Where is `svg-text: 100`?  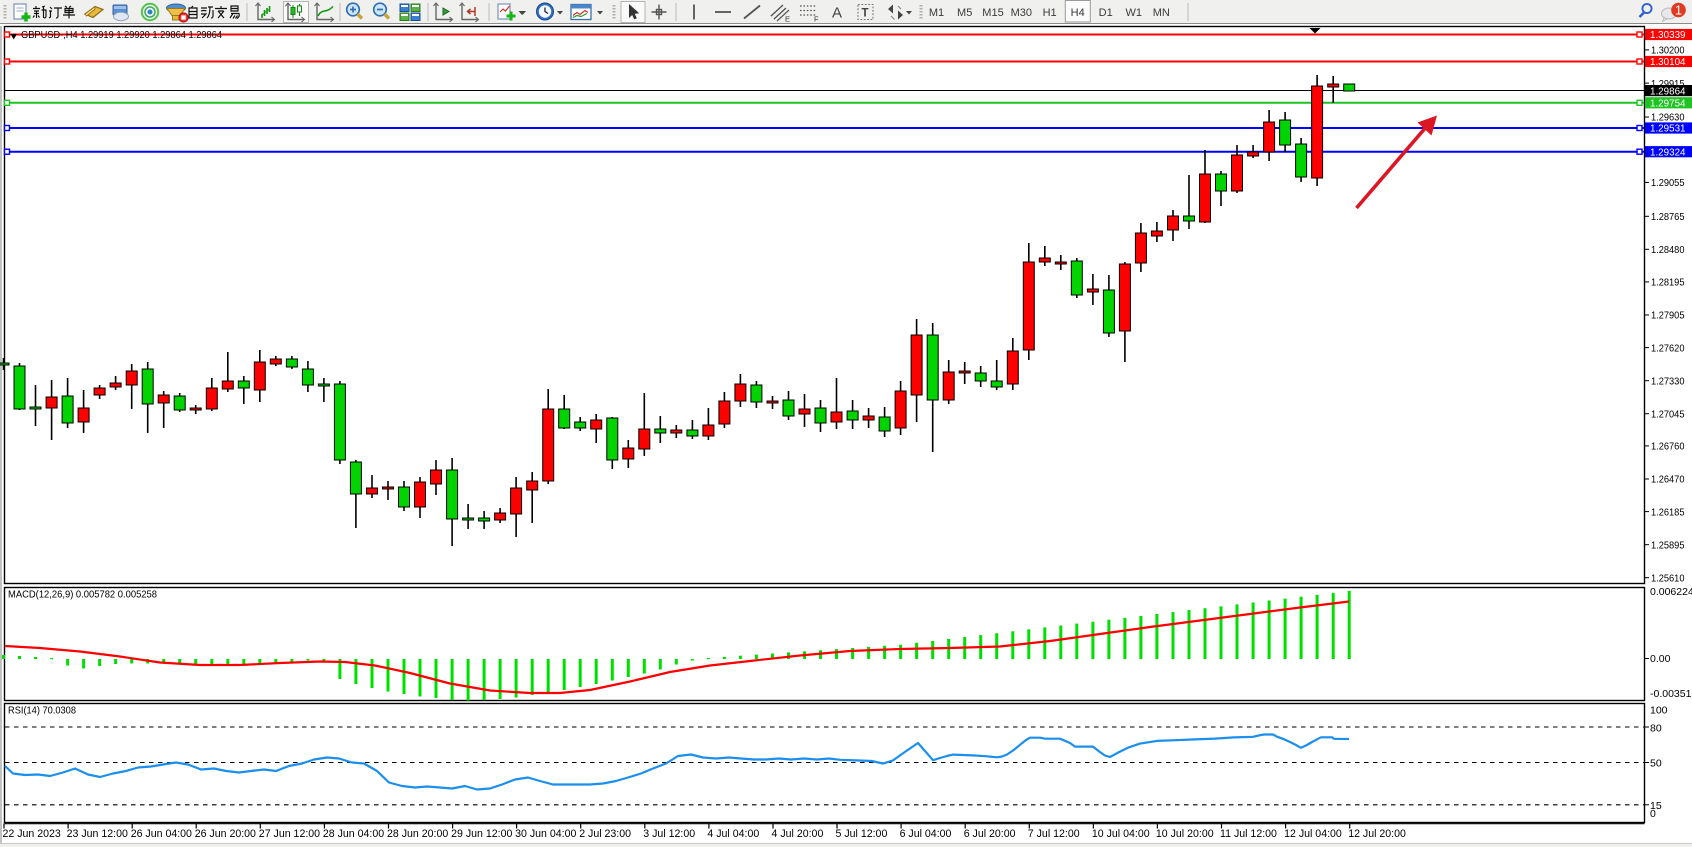
svg-text: 100 is located at coordinates (1659, 711).